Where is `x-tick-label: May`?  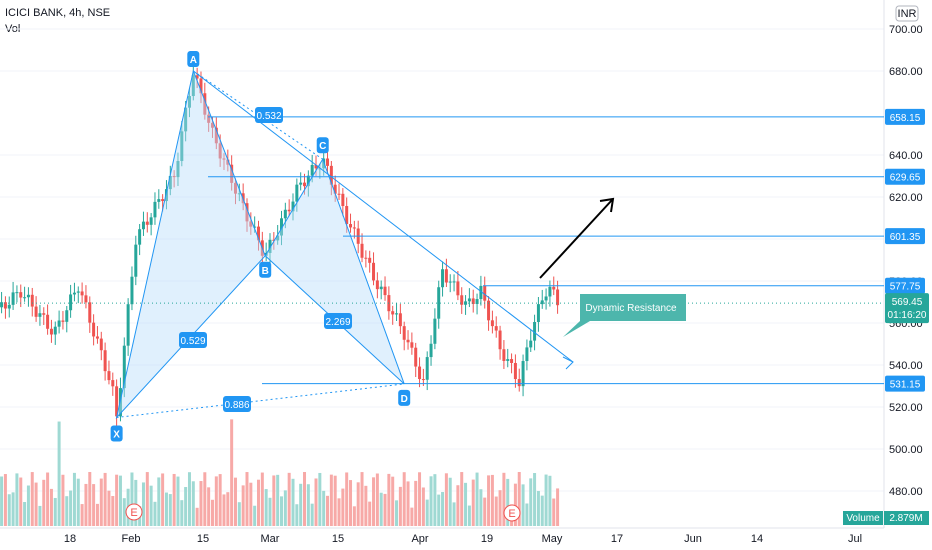
x-tick-label: May is located at coordinates (552, 539).